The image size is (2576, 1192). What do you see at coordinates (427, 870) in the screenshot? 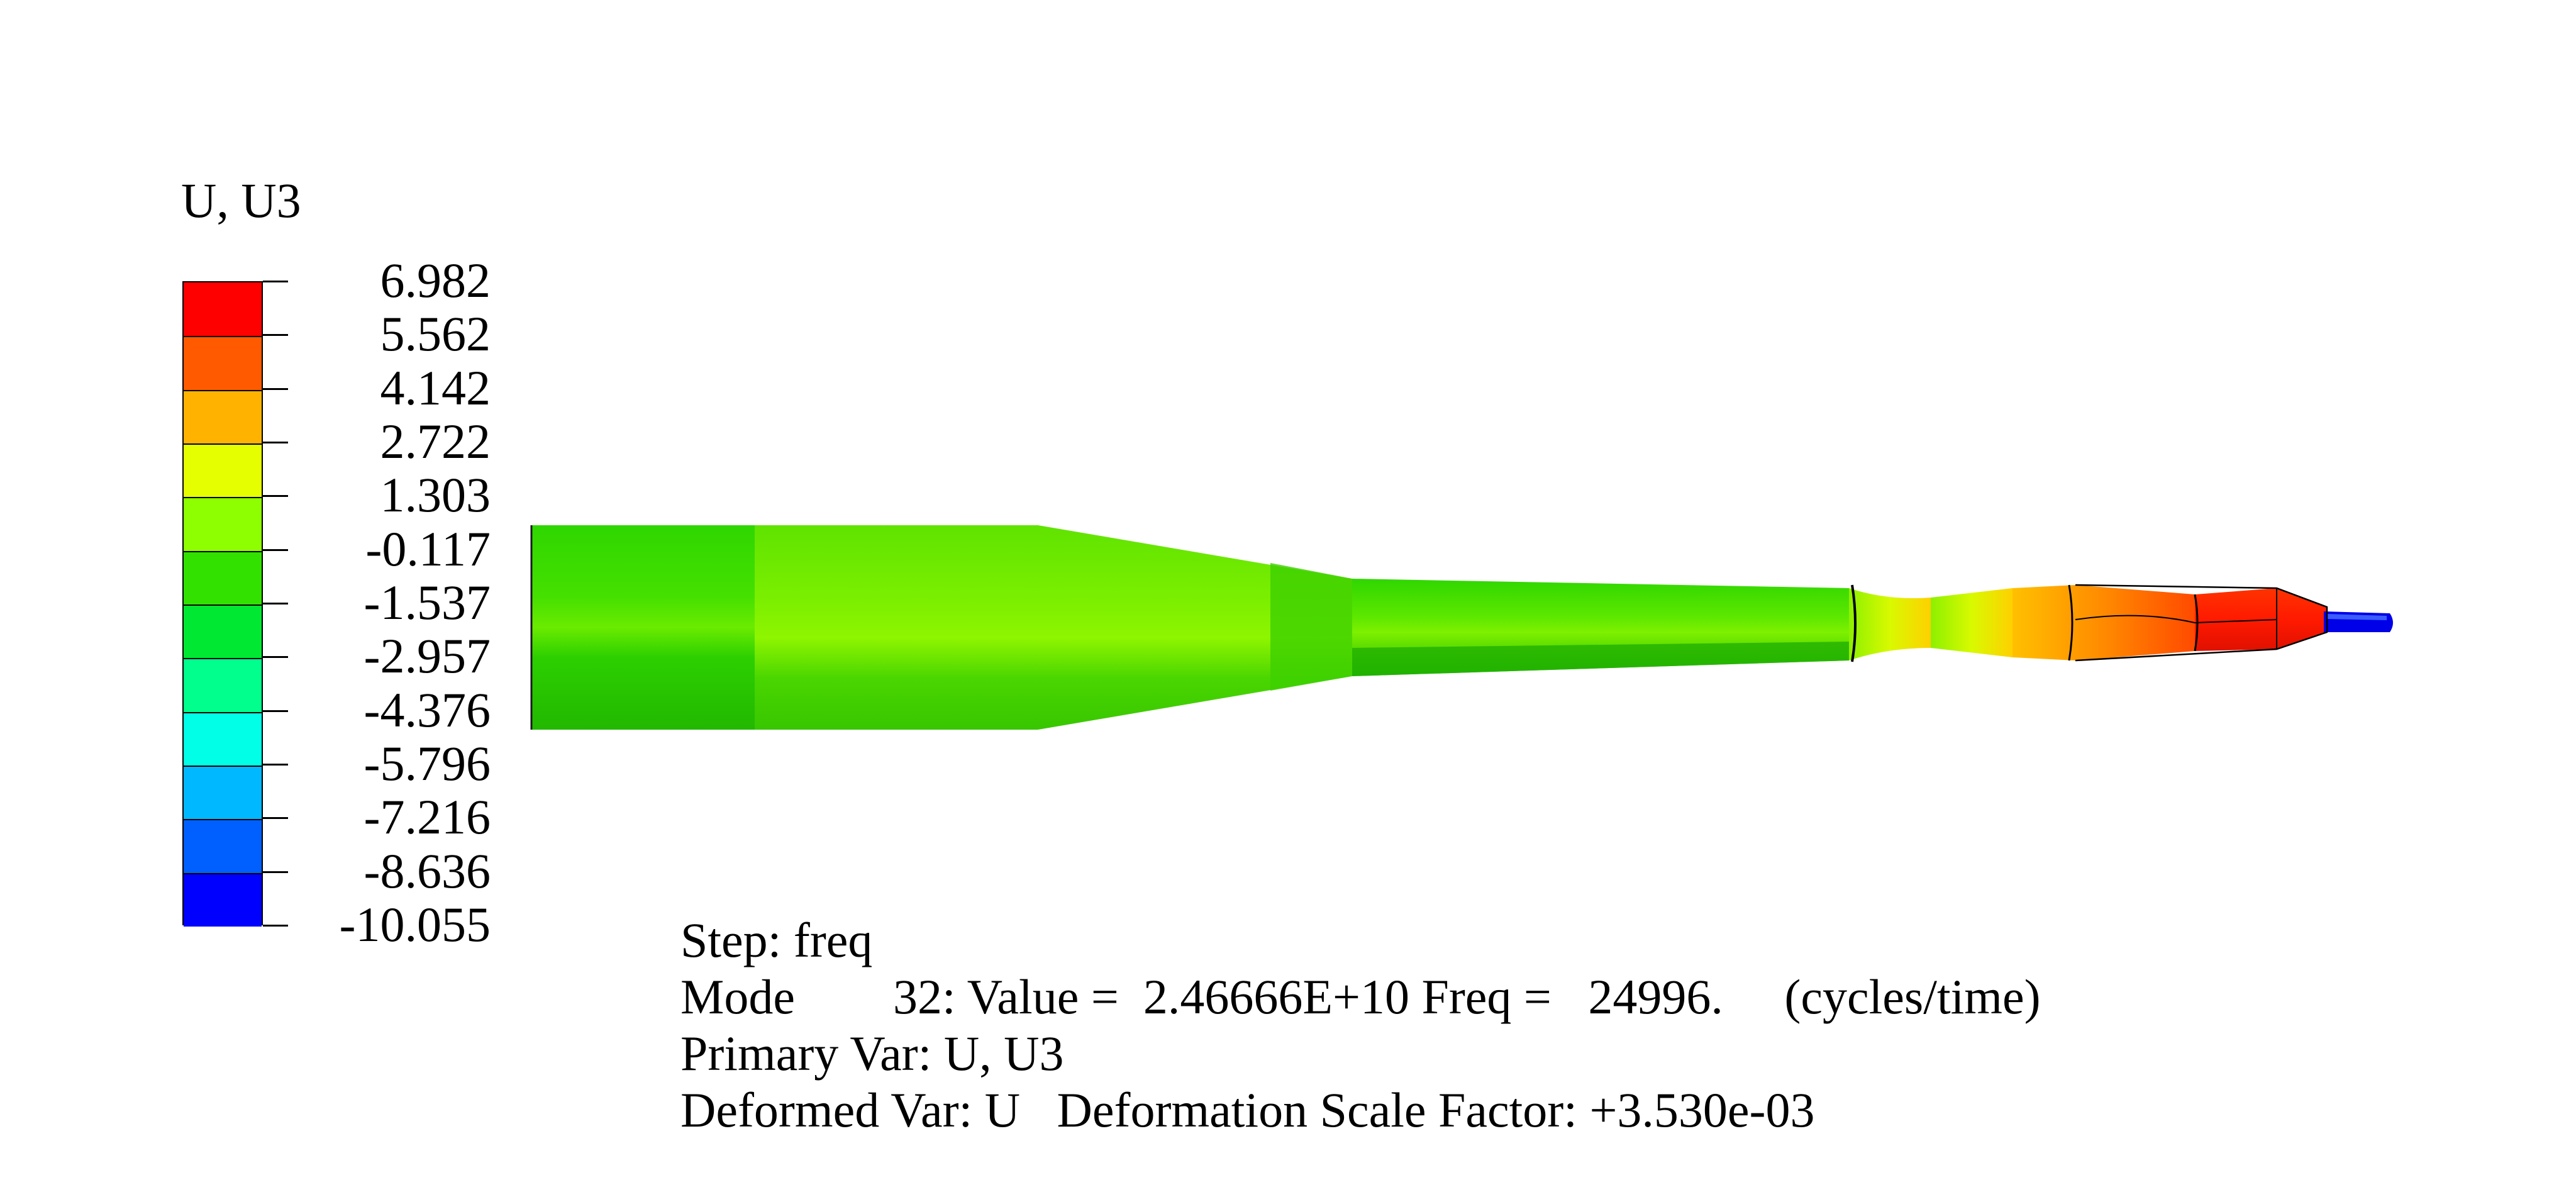
I see `legend-label: -8.636` at bounding box center [427, 870].